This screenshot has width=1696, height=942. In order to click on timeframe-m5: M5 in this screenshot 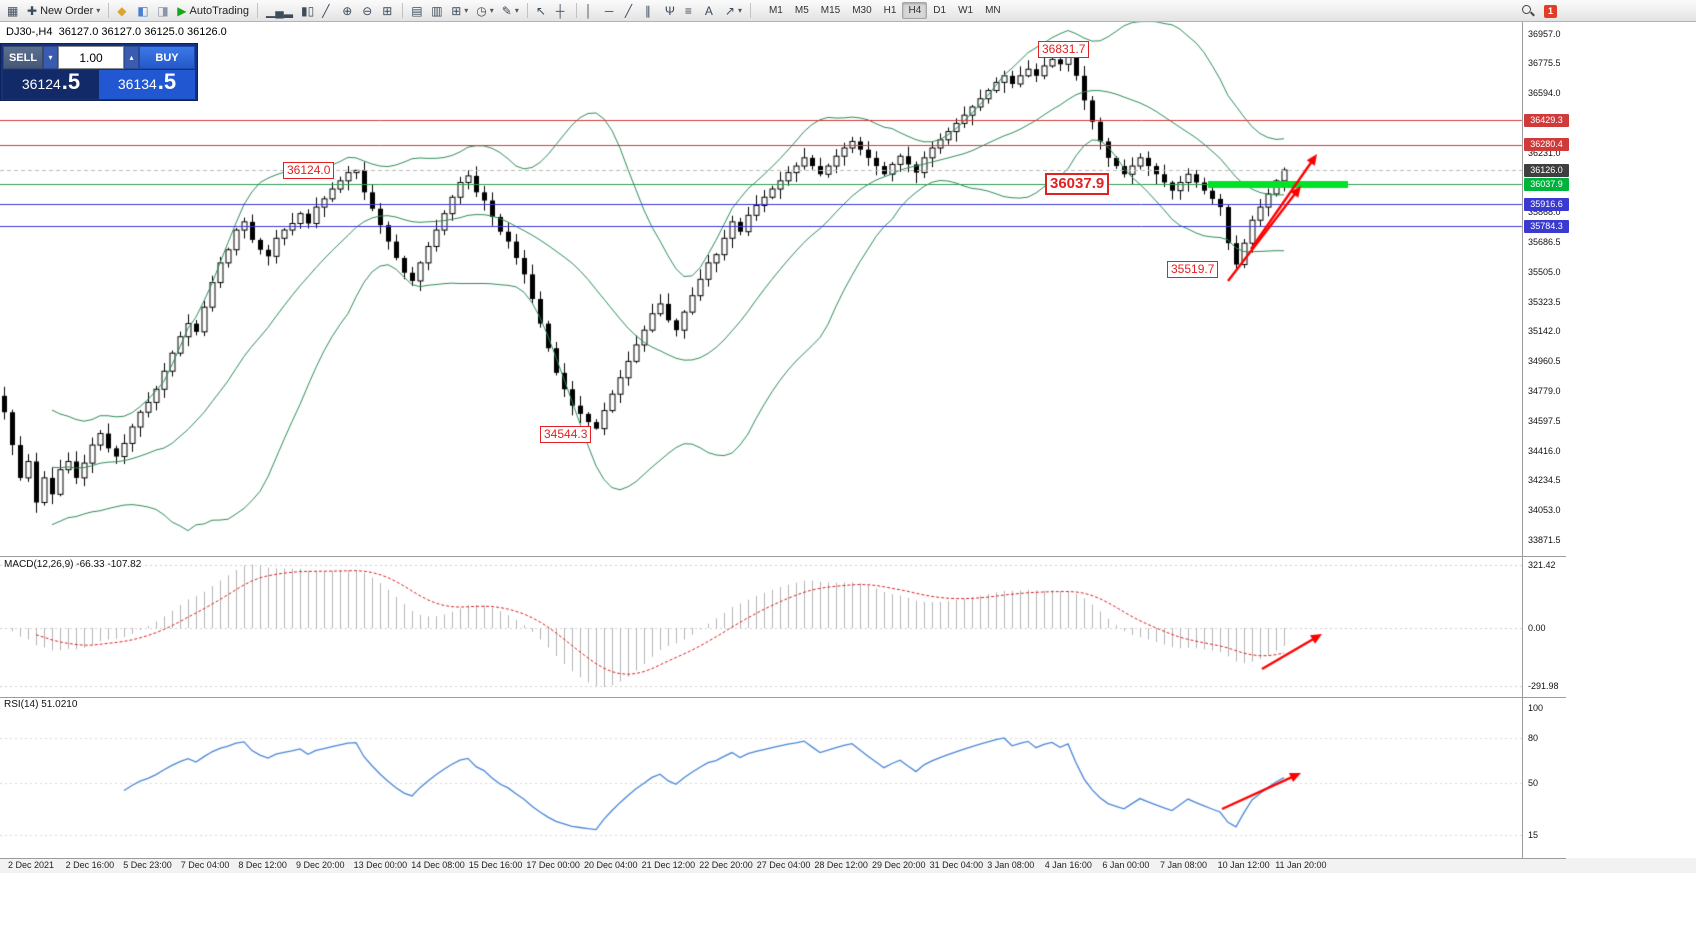, I will do `click(802, 10)`.